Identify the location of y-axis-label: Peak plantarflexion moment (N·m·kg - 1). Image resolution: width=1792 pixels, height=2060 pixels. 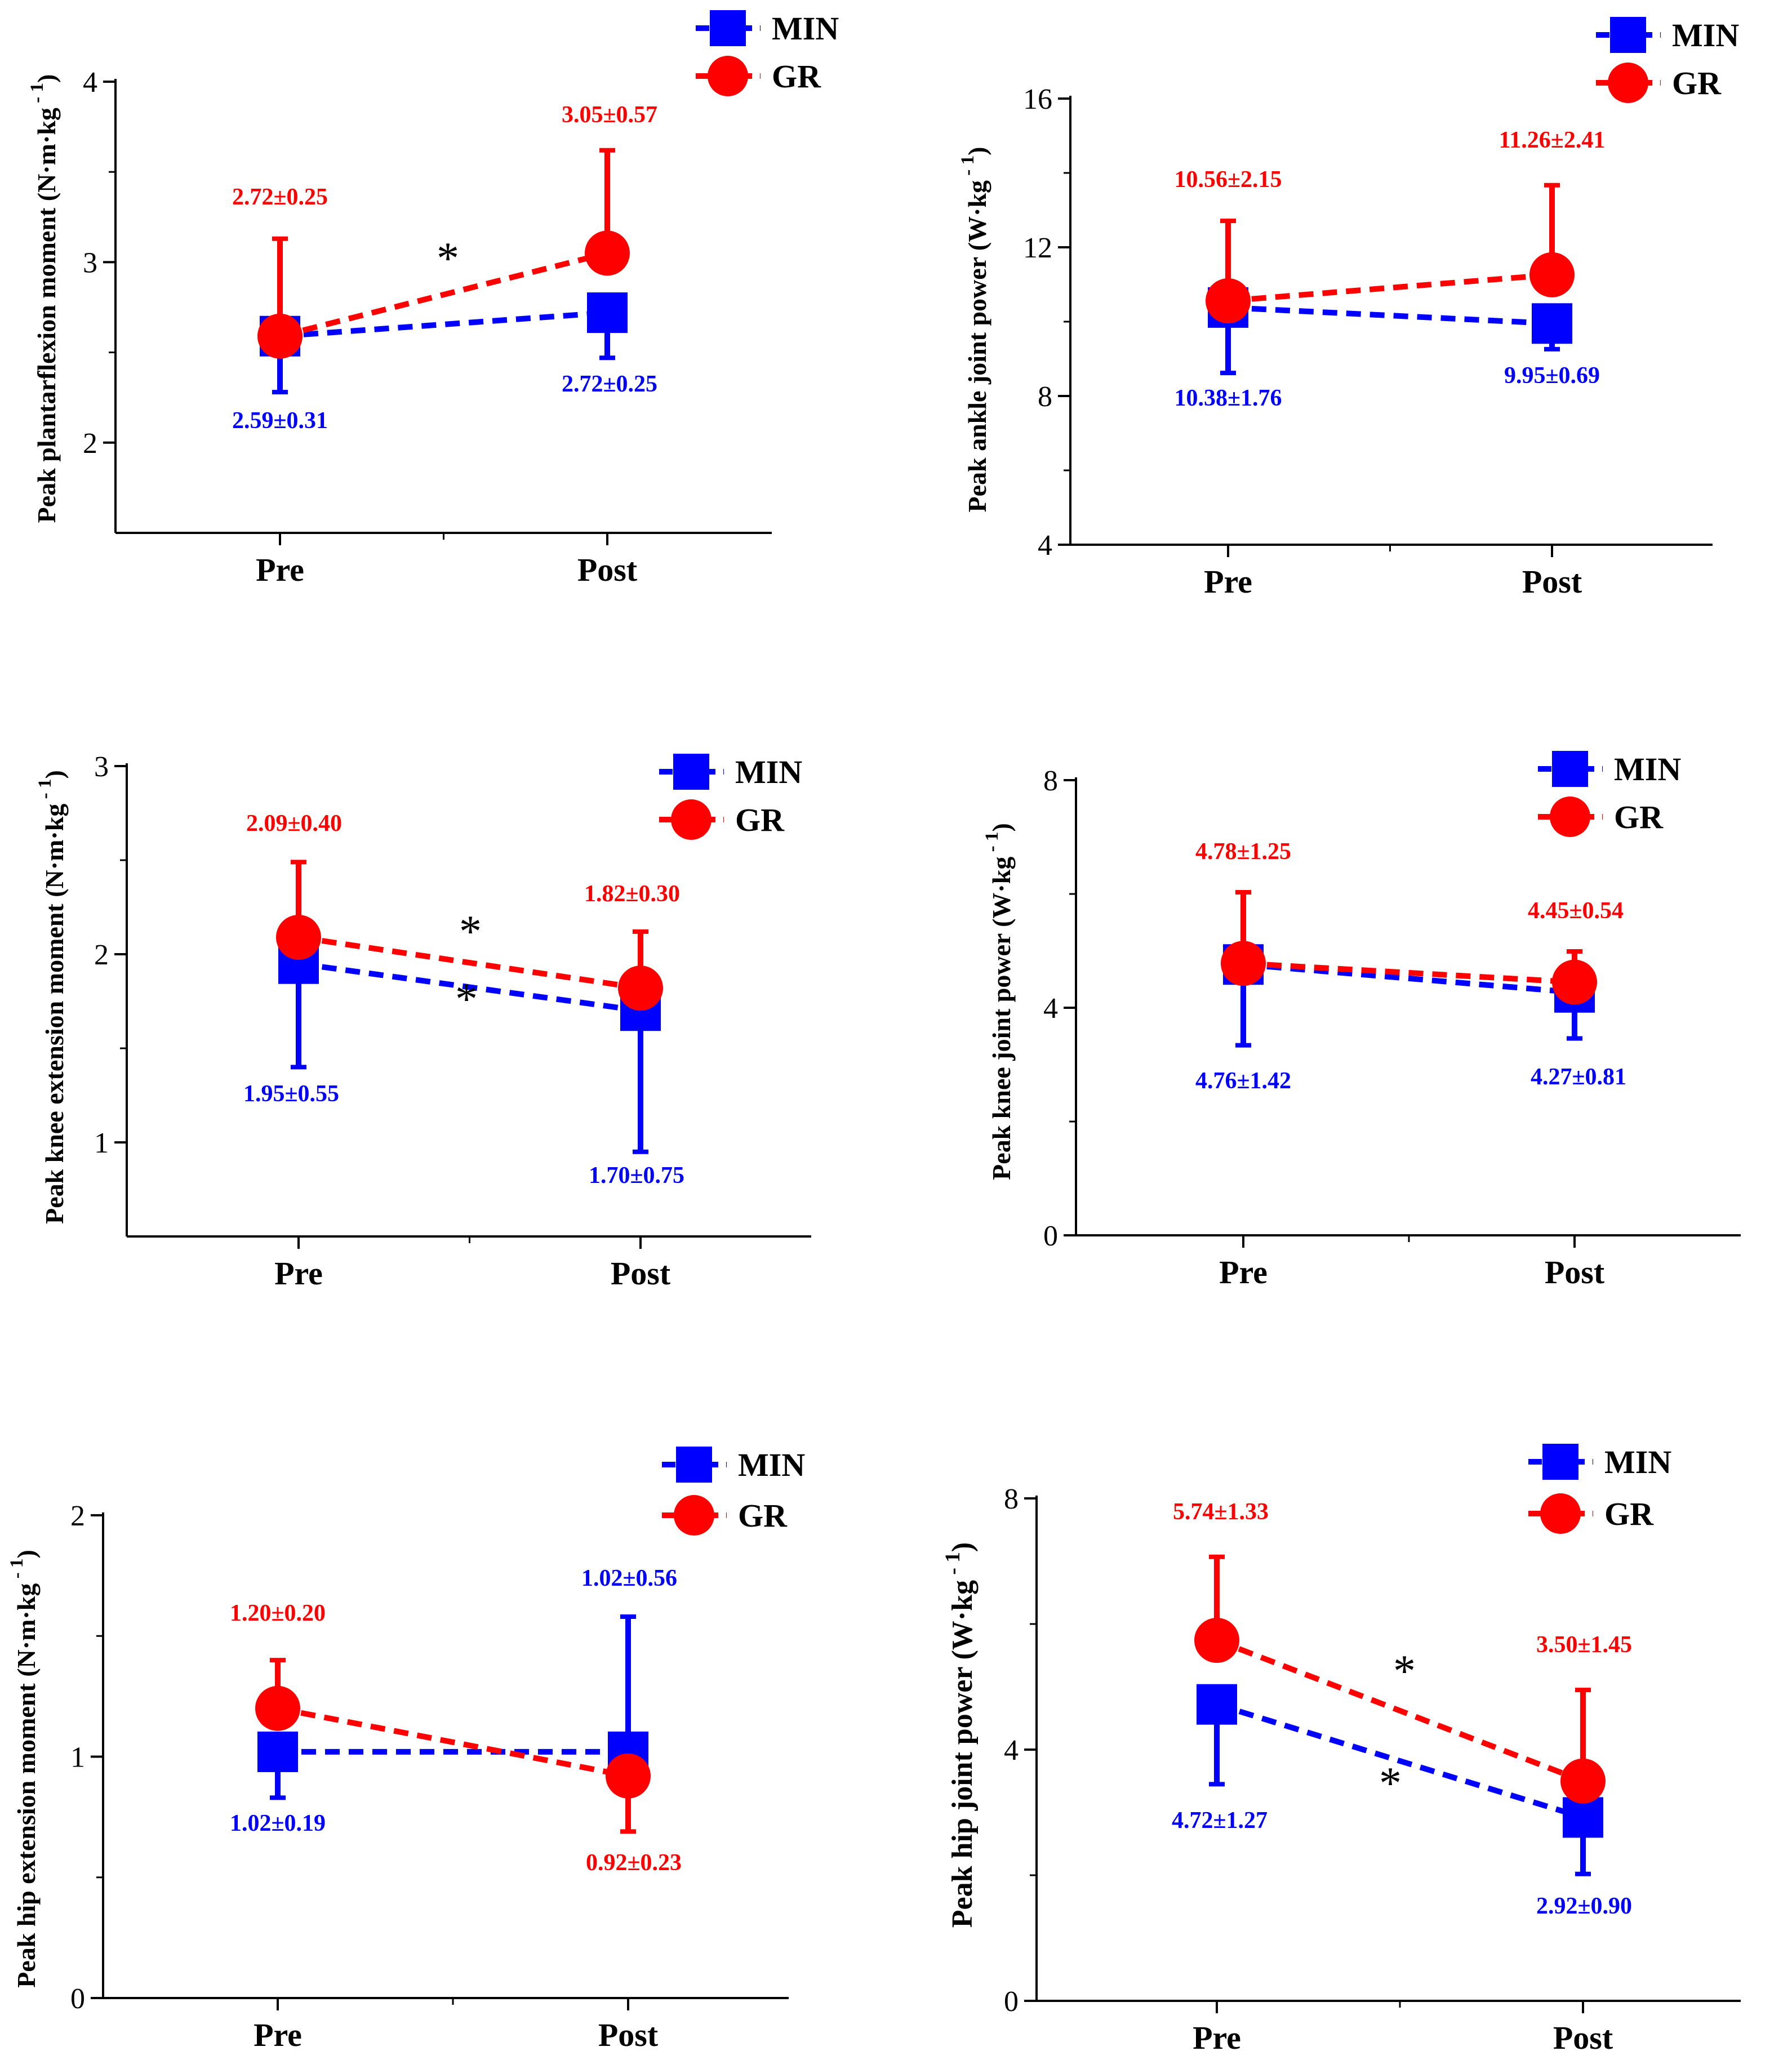
(44, 298).